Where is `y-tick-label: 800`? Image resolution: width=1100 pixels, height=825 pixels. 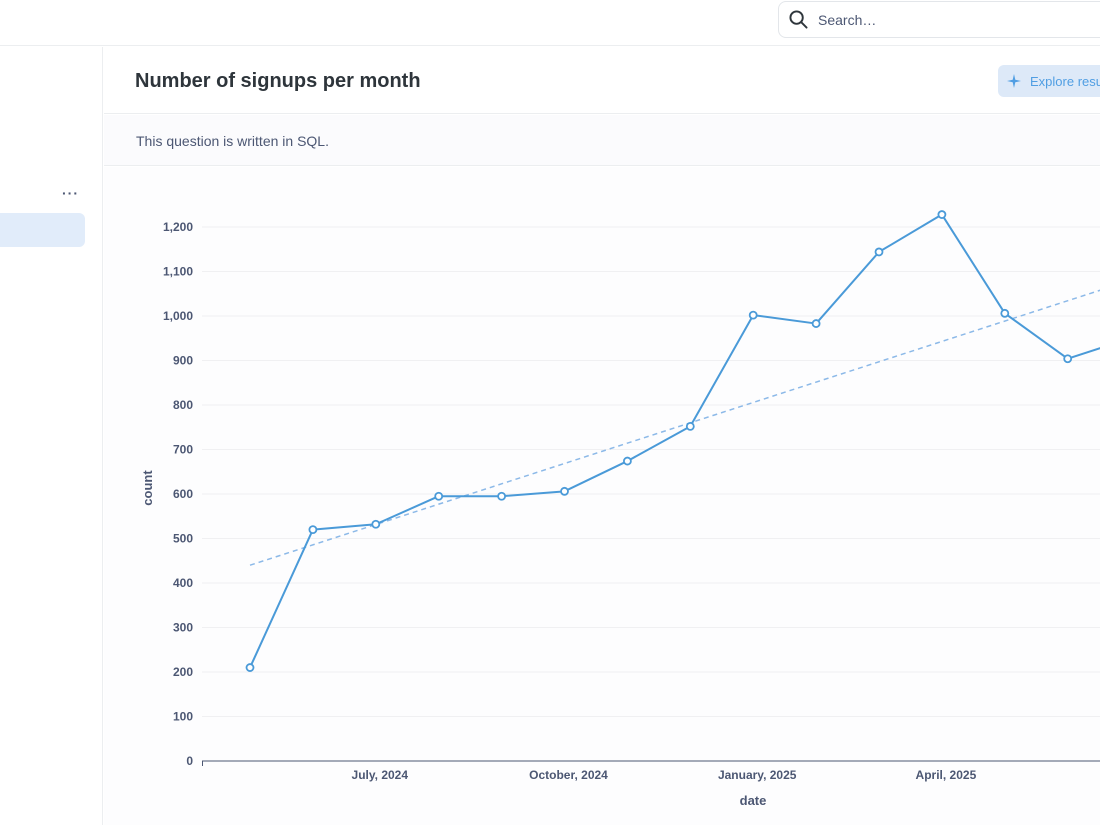 y-tick-label: 800 is located at coordinates (183, 405).